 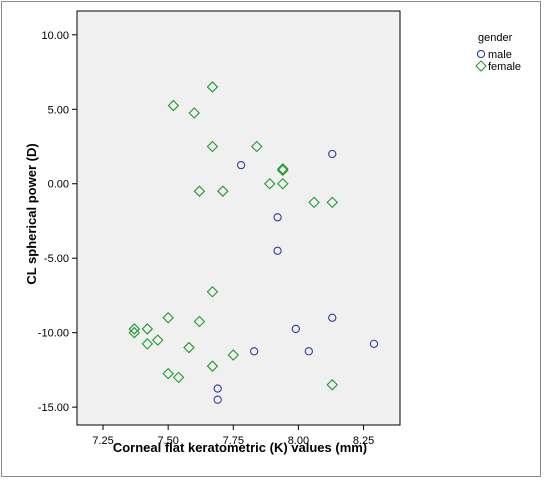 What do you see at coordinates (495, 38) in the screenshot?
I see `legend-title: gender` at bounding box center [495, 38].